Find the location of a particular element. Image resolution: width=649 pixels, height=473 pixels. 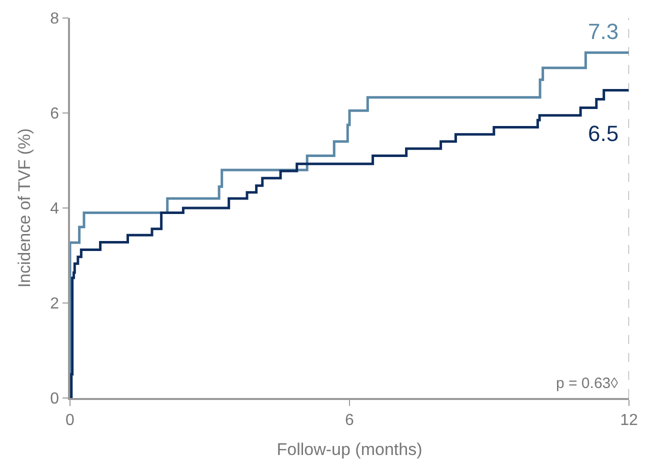

x-tick-label: 6 is located at coordinates (349, 420).